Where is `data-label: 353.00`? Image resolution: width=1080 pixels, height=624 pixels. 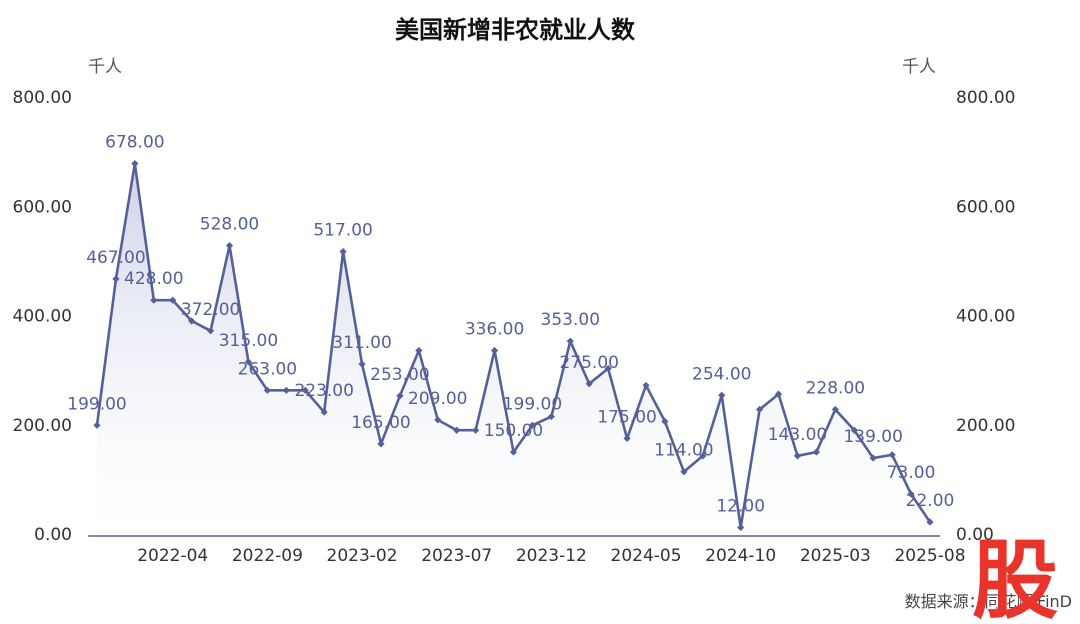 data-label: 353.00 is located at coordinates (570, 320).